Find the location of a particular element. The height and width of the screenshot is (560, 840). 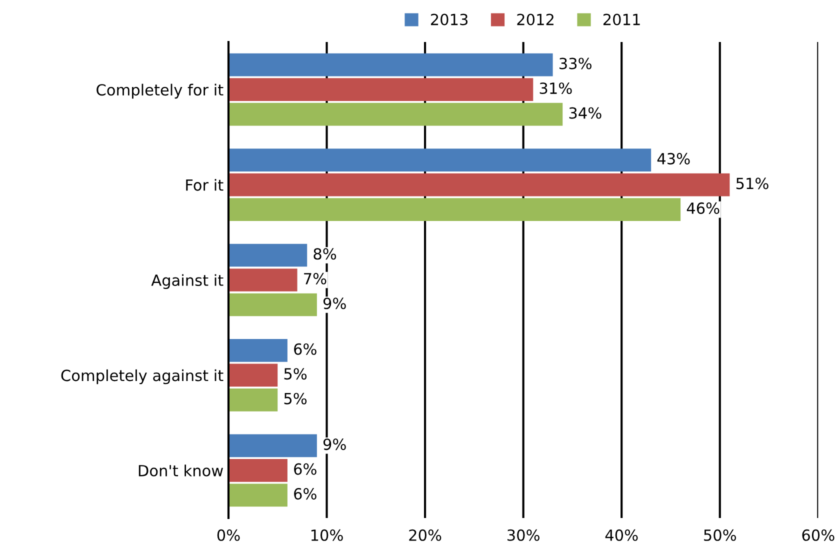

x-tick-label: 20% is located at coordinates (425, 535).